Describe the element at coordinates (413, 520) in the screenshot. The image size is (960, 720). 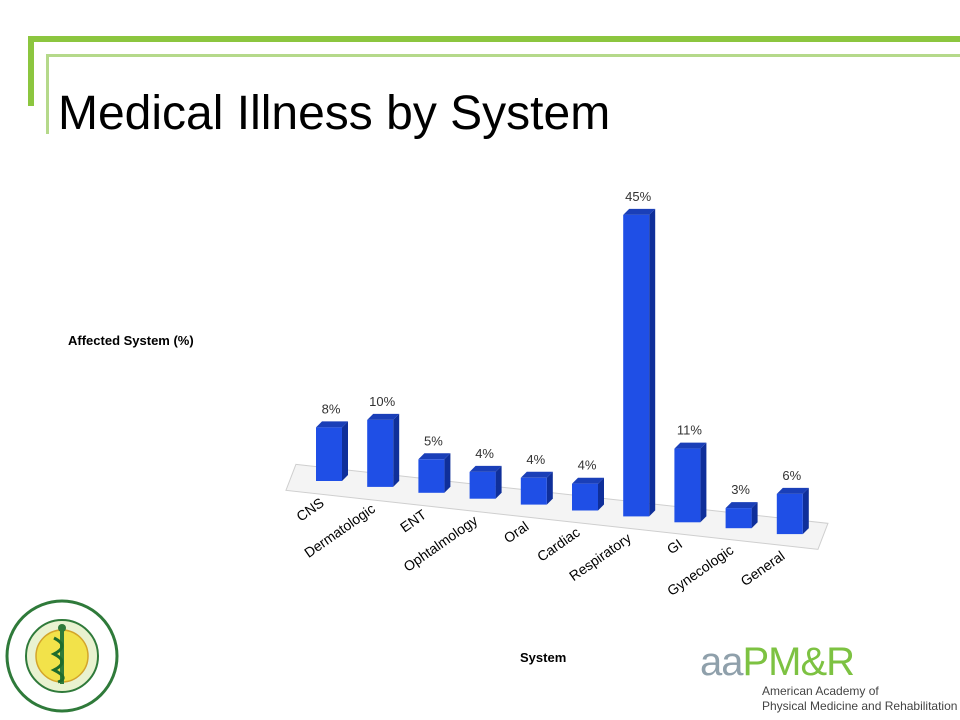
I see `tick-label: ENT` at that location.